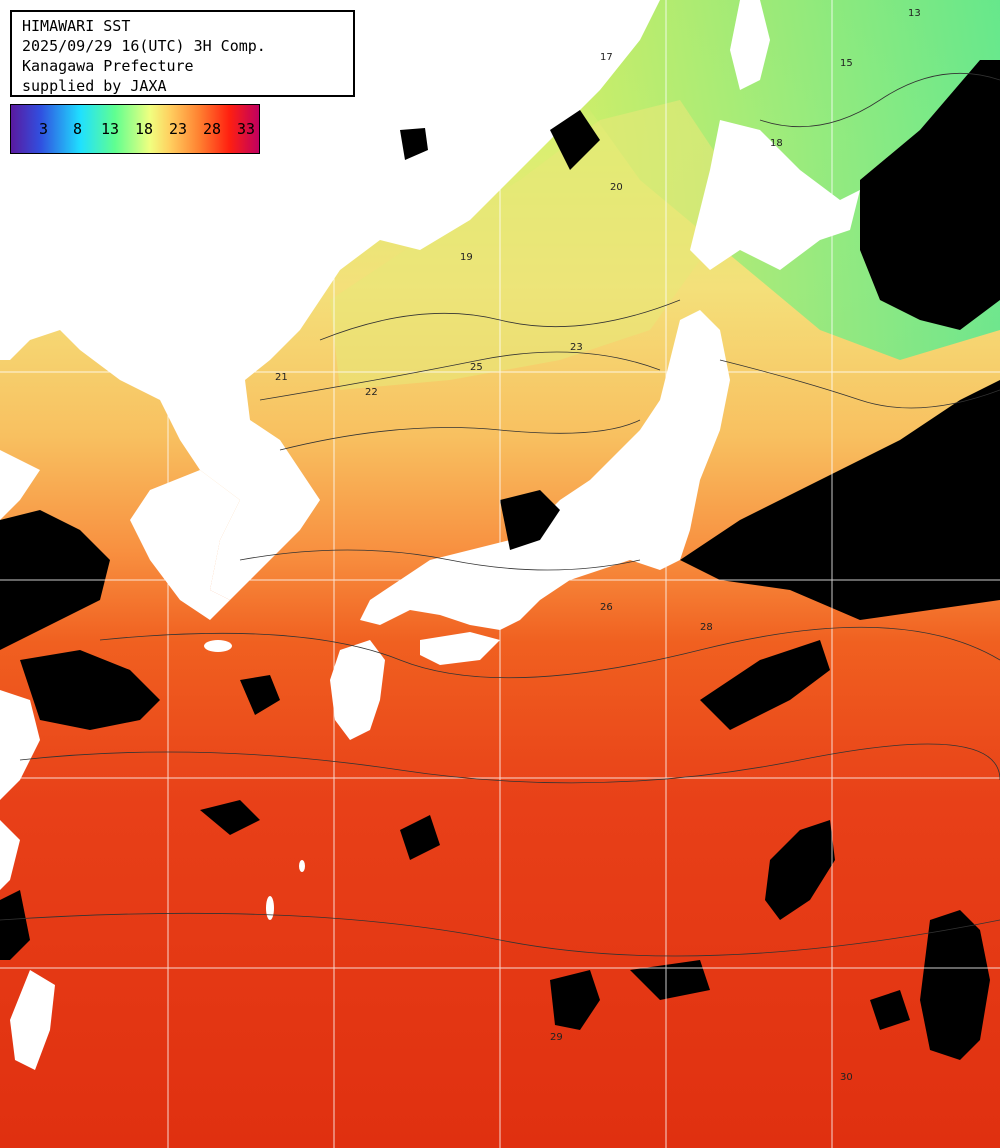 The width and height of the screenshot is (1000, 1148). I want to click on title-line-3: Kanagawa Prefecture, so click(108, 66).